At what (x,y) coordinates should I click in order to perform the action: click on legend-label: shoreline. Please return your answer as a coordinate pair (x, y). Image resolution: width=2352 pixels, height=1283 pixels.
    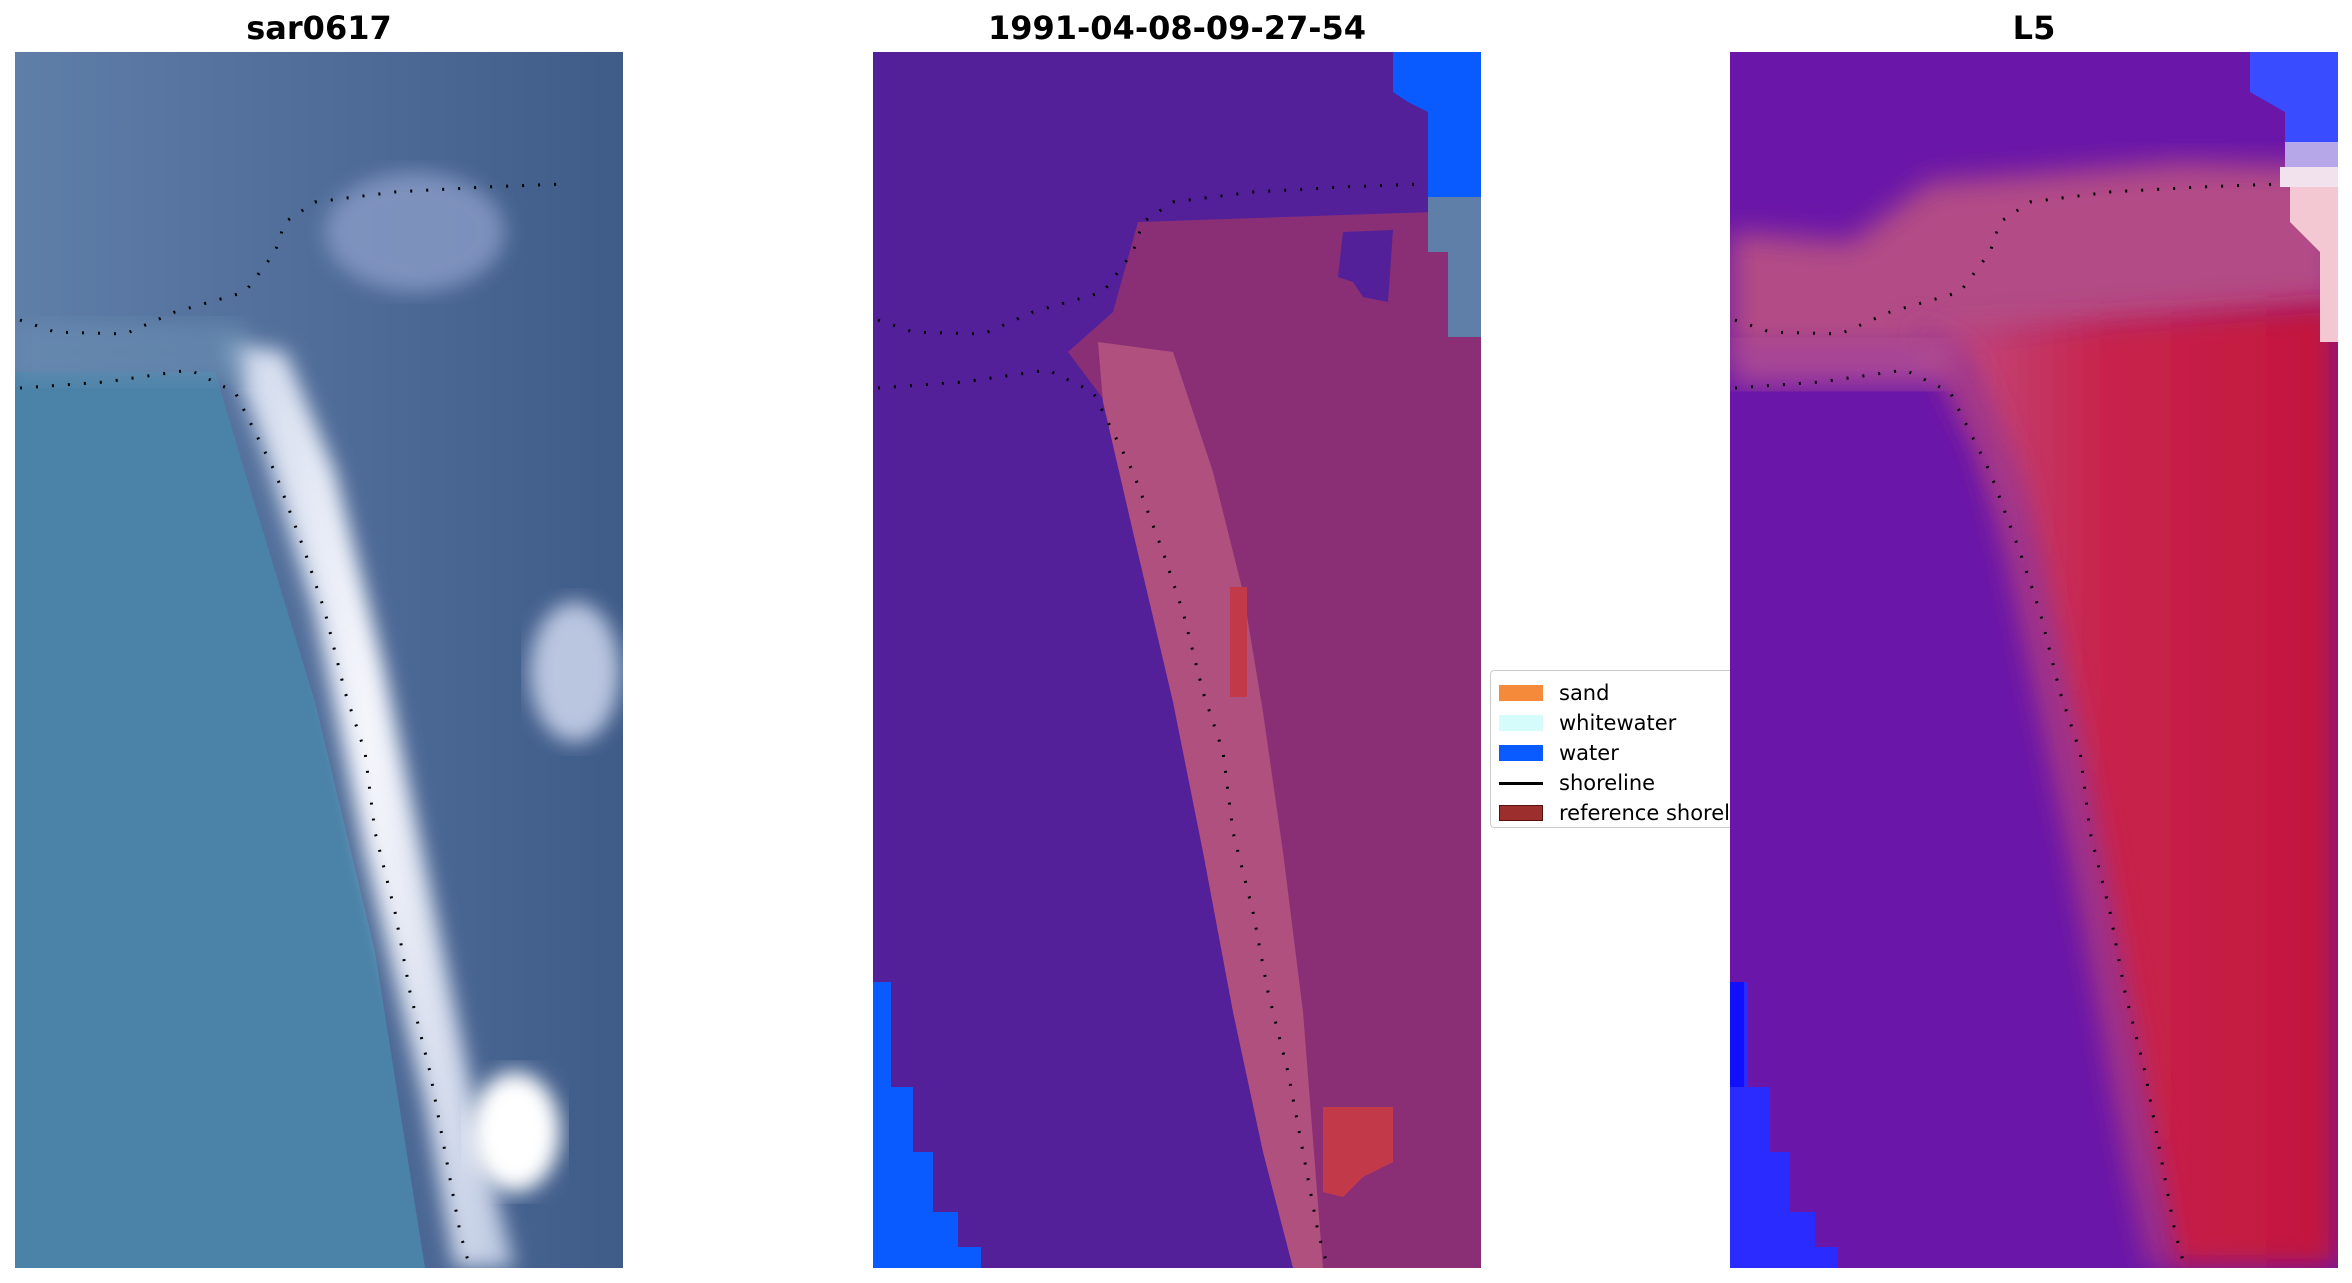
    Looking at the image, I should click on (1607, 783).